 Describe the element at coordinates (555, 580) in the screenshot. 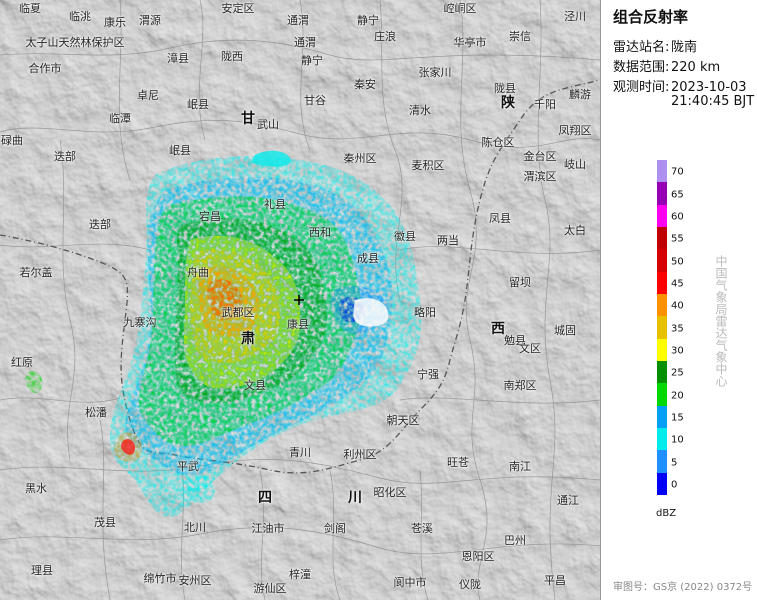

I see `place-label: 平昌` at that location.